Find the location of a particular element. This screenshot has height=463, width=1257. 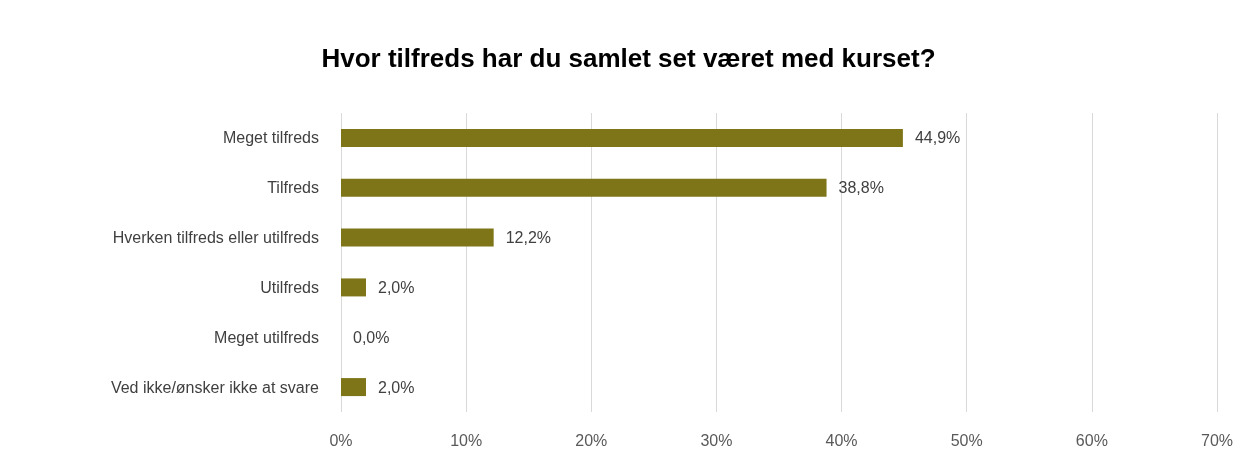

x-tick-label: 20% is located at coordinates (591, 440).